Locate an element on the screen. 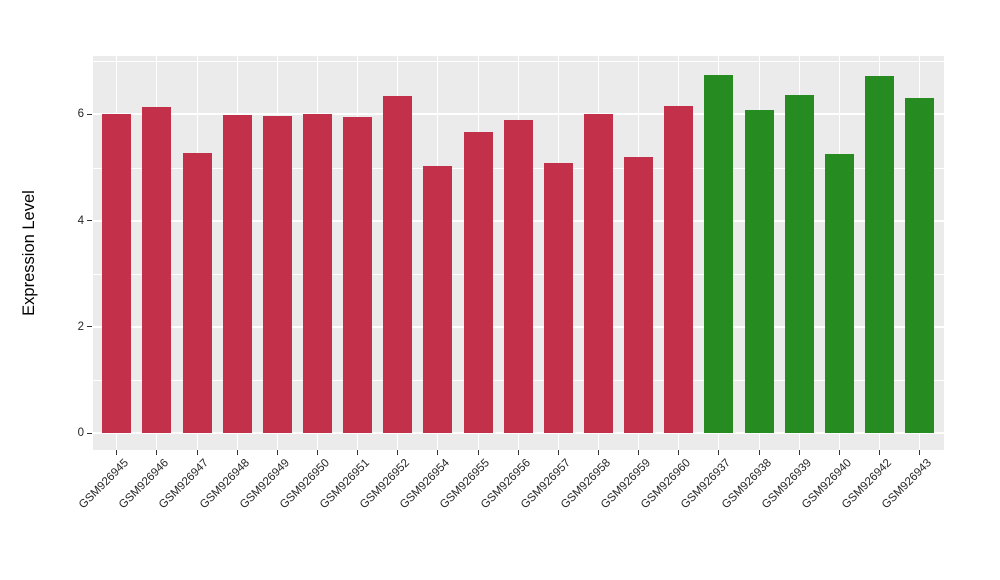 This screenshot has width=1000, height=580. bar-GSM926950 is located at coordinates (317, 273).